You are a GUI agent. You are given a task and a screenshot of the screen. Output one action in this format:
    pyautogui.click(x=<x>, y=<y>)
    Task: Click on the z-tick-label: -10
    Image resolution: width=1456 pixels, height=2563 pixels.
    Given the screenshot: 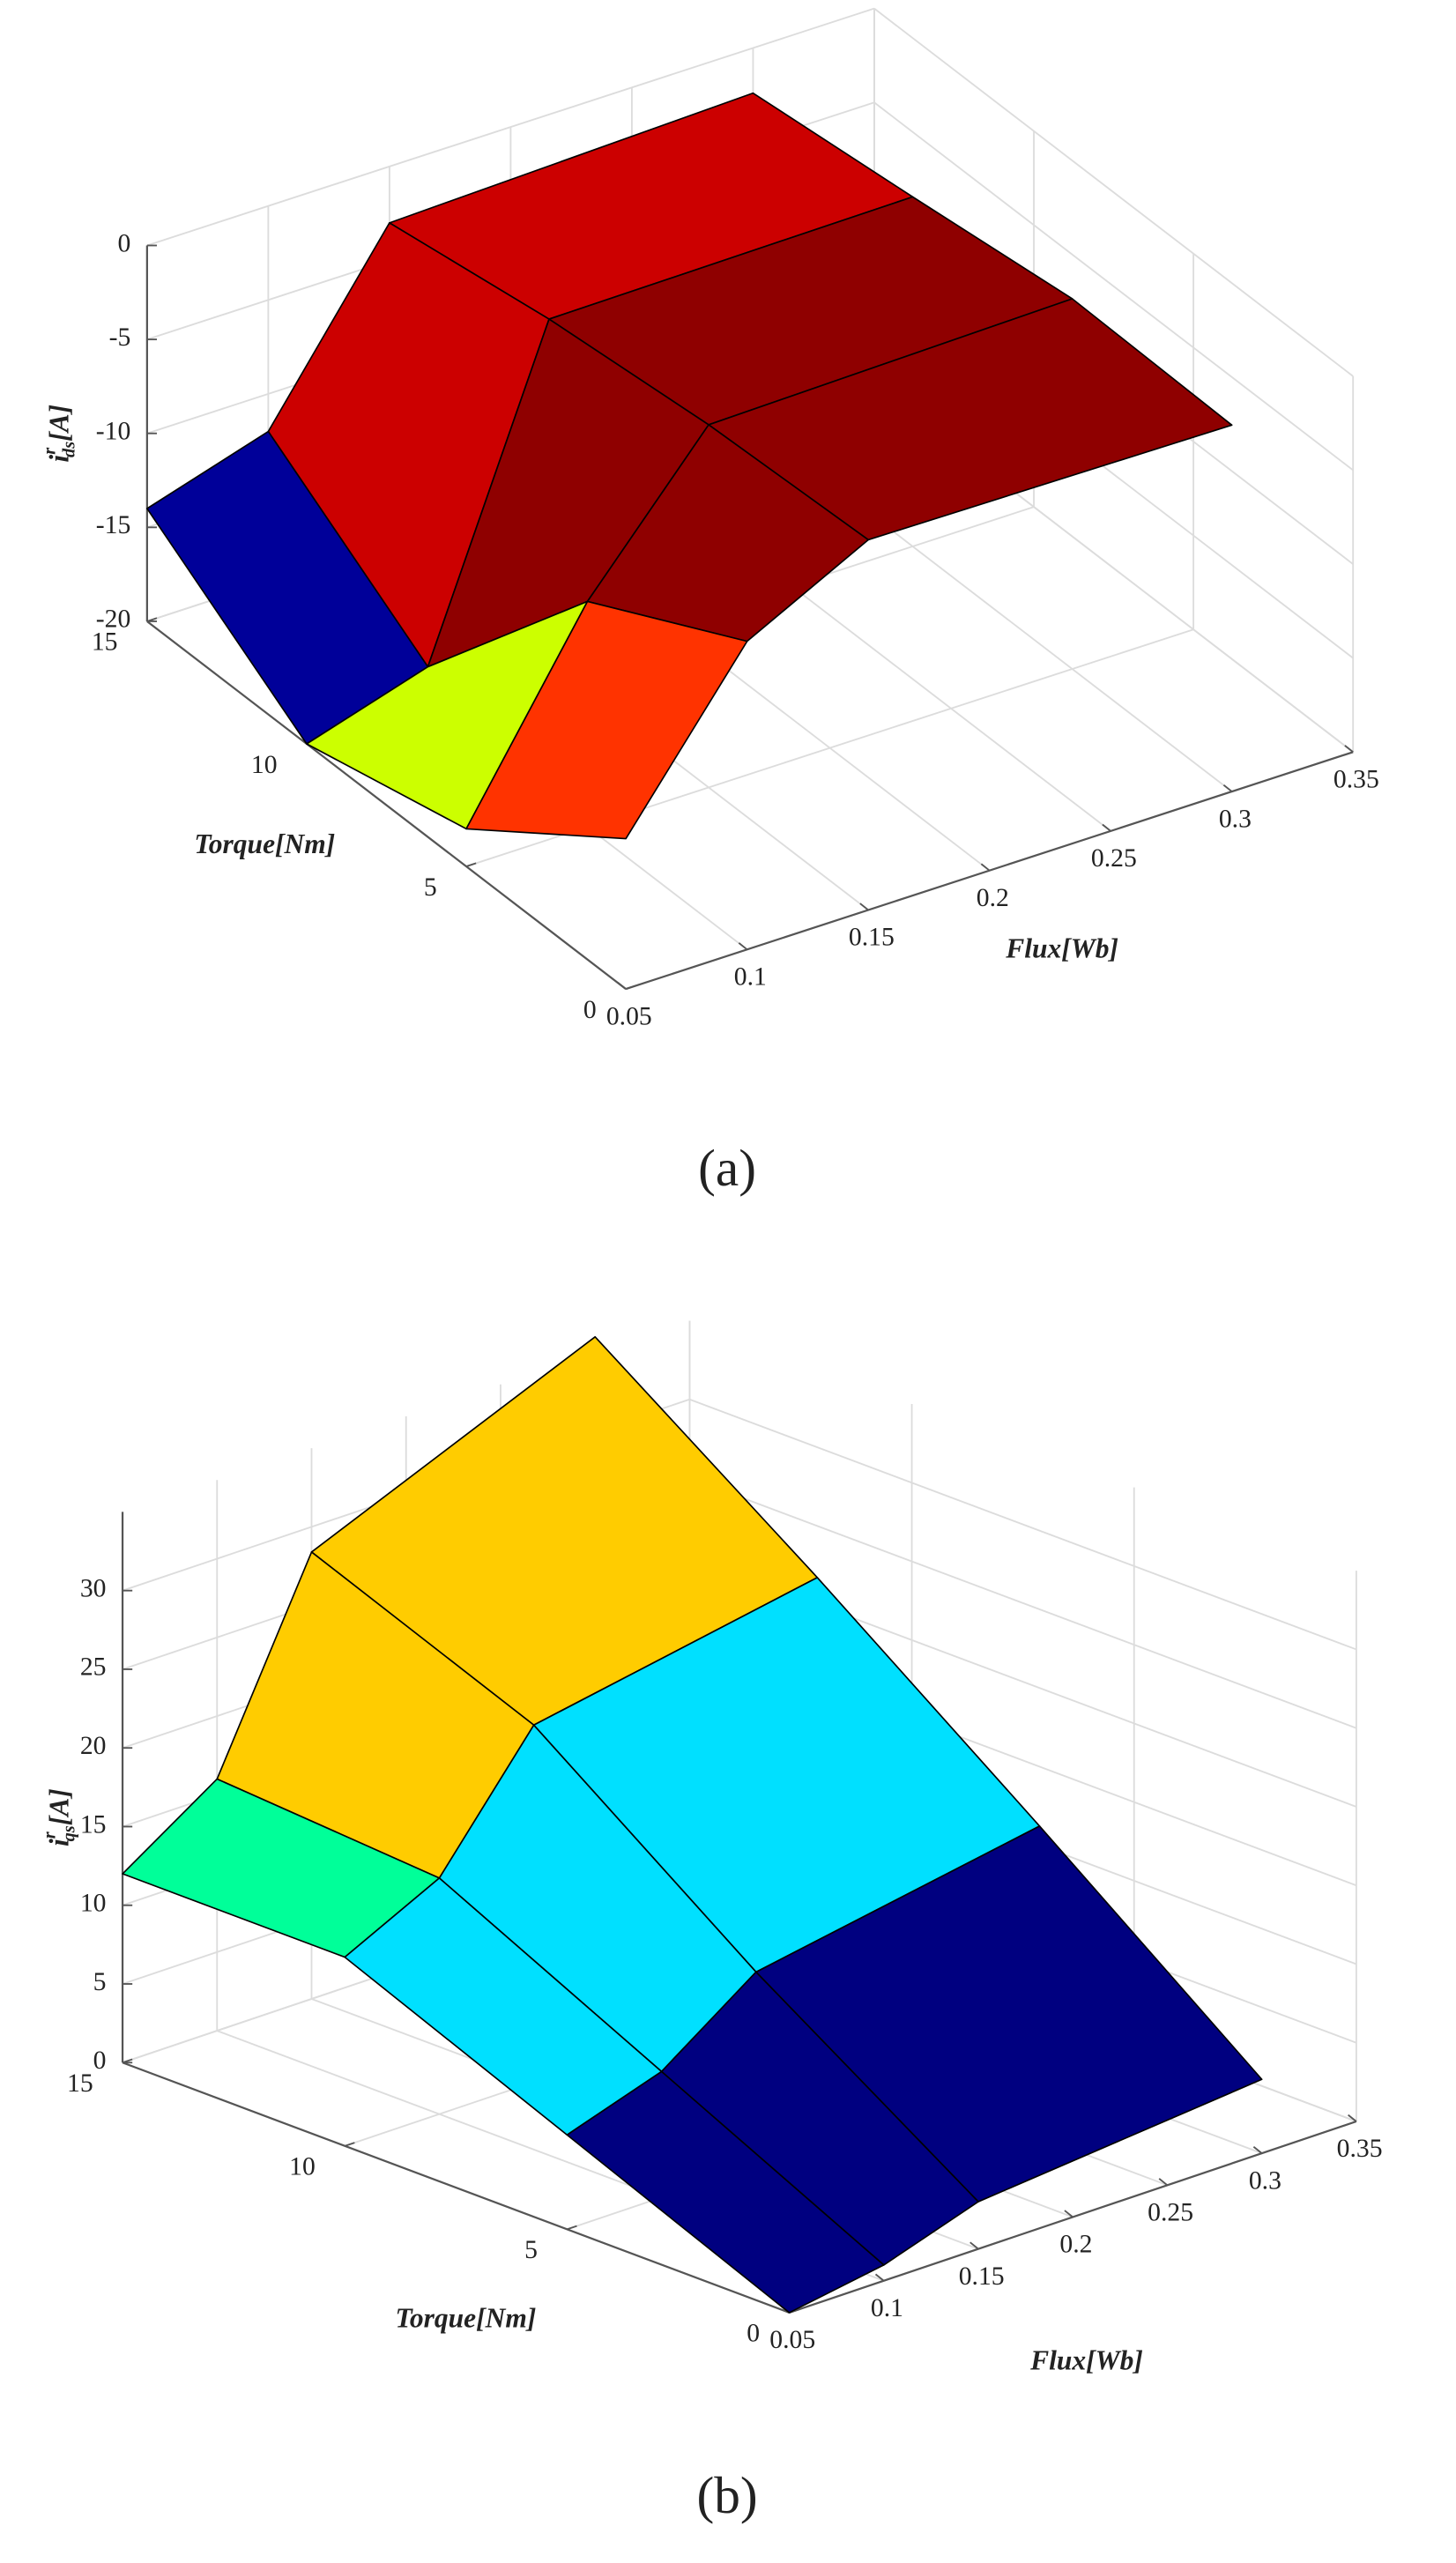 What is the action you would take?
    pyautogui.click(x=113, y=432)
    